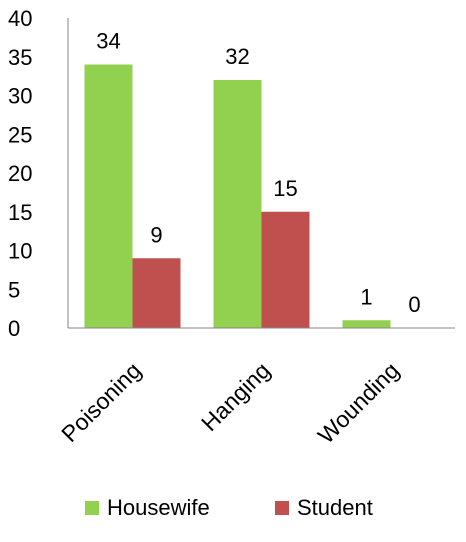  What do you see at coordinates (285, 188) in the screenshot?
I see `data-label: 15` at bounding box center [285, 188].